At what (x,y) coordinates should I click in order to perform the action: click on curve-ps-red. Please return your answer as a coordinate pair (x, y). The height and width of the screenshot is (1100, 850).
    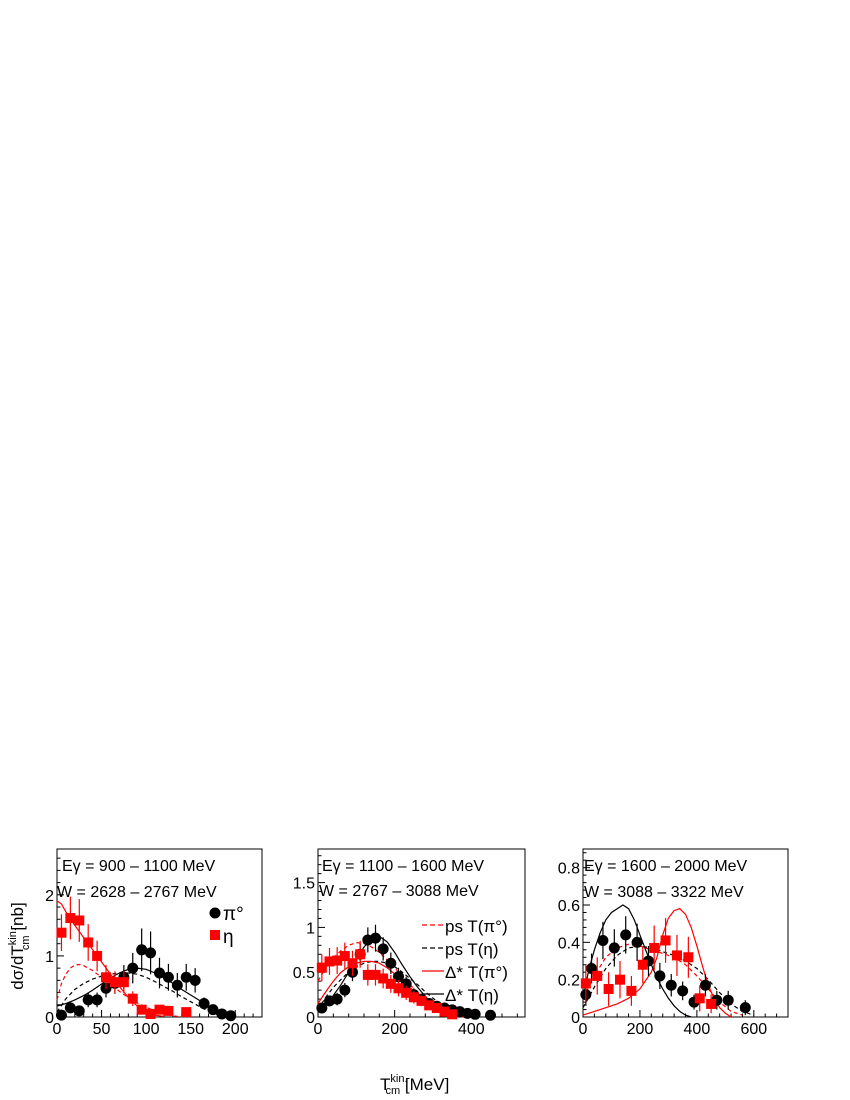
    Looking at the image, I should click on (662, 979).